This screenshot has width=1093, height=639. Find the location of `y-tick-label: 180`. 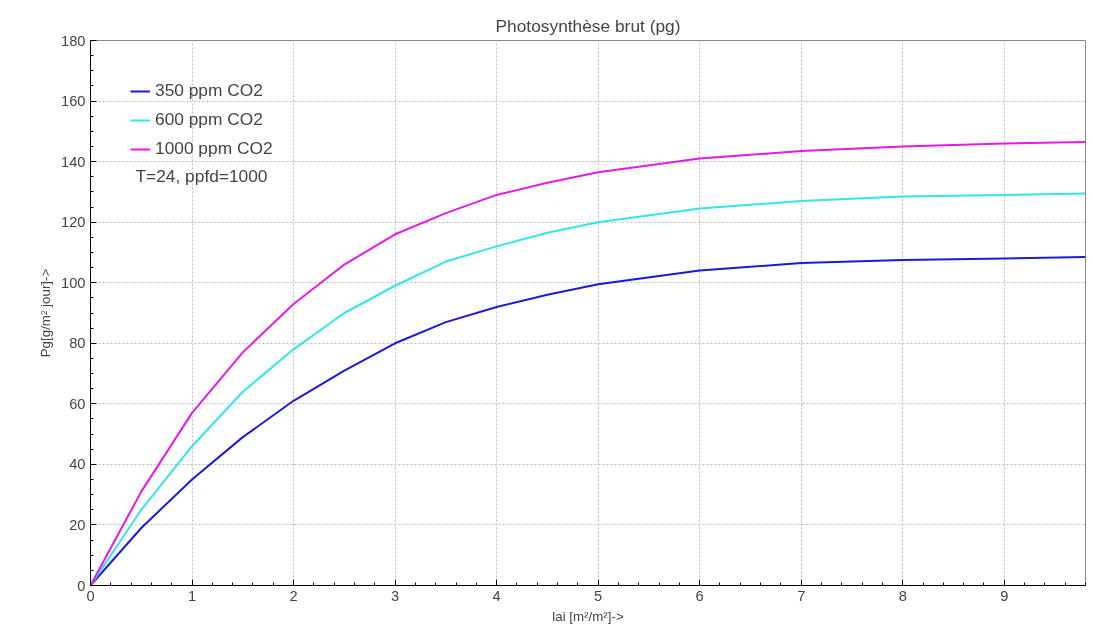

y-tick-label: 180 is located at coordinates (73, 40).